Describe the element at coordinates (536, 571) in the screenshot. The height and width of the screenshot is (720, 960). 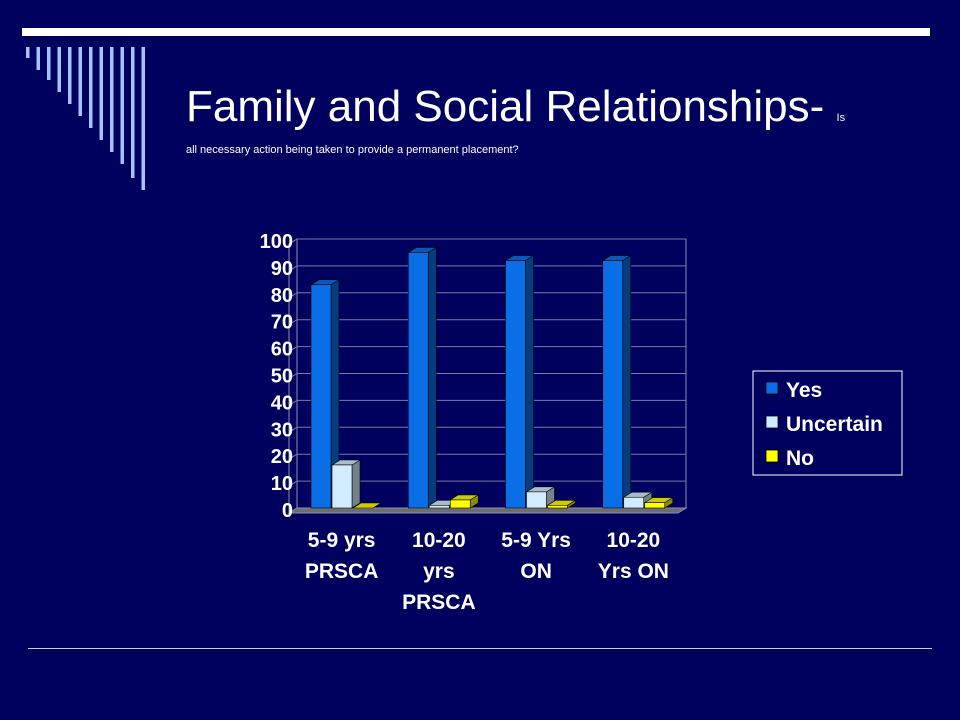
I see `x-tick-label: ON` at that location.